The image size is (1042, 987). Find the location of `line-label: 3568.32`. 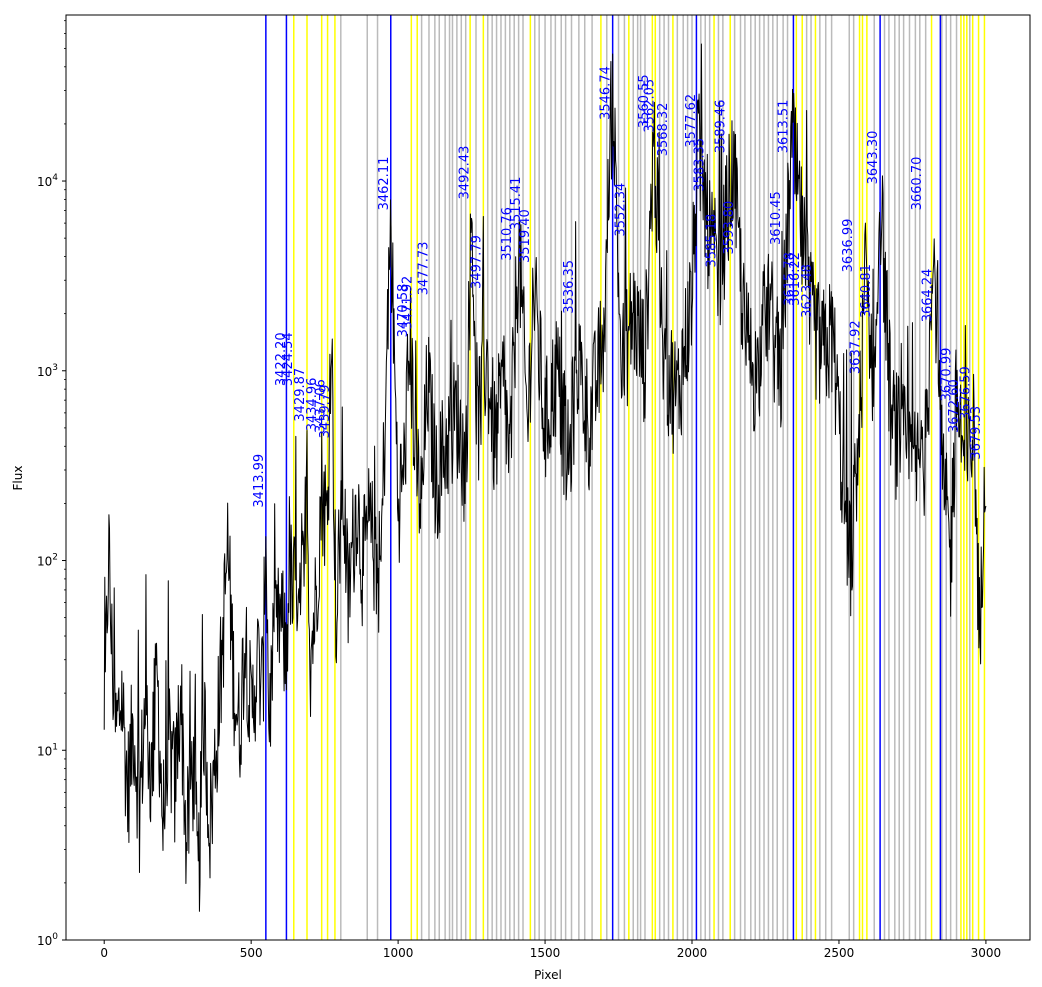

line-label: 3568.32 is located at coordinates (663, 130).